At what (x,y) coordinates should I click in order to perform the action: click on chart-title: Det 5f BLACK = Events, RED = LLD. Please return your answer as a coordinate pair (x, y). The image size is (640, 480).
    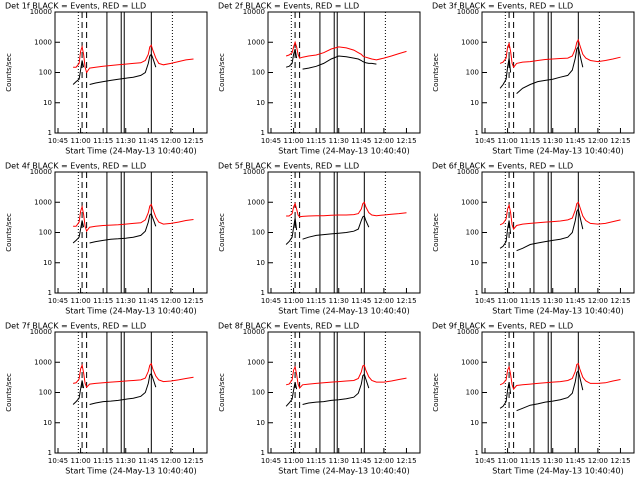
    Looking at the image, I should click on (288, 166).